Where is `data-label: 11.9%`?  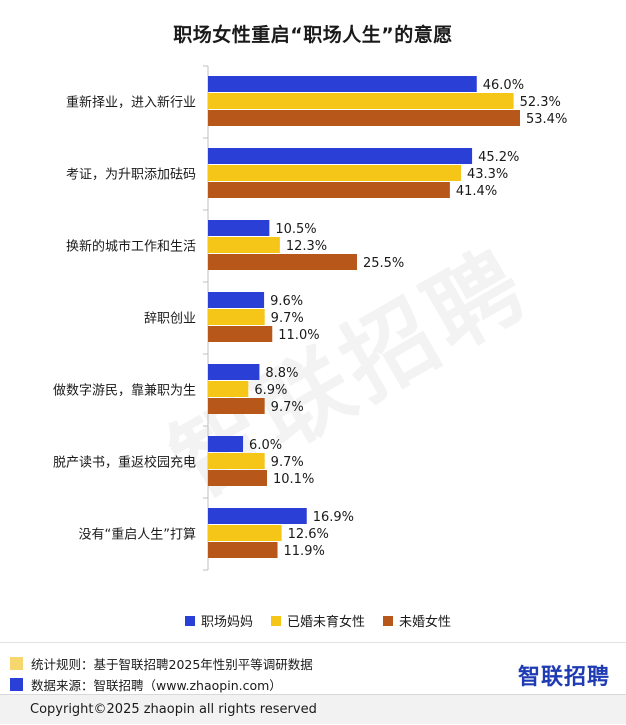 data-label: 11.9% is located at coordinates (304, 551).